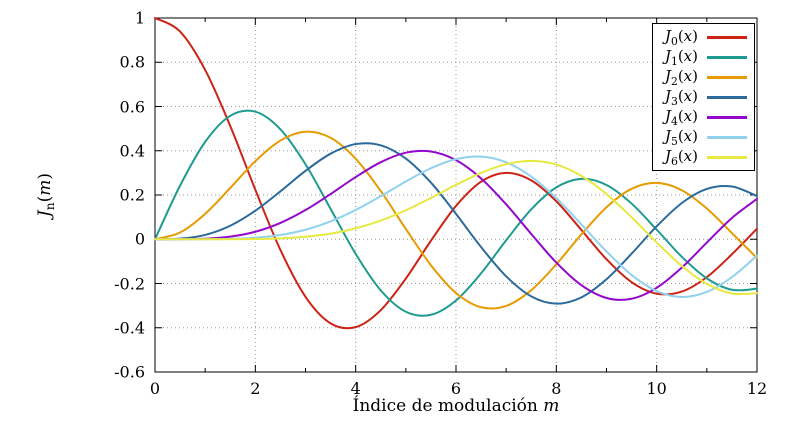  Describe the element at coordinates (681, 37) in the screenshot. I see `legend-item-label: J0(x)` at that location.